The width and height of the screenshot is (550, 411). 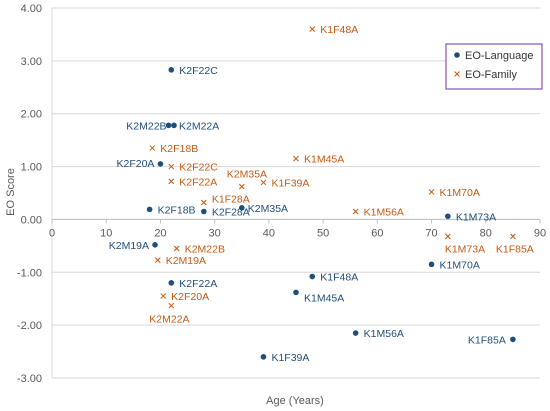 What do you see at coordinates (377, 233) in the screenshot?
I see `x-tick-label: 60` at bounding box center [377, 233].